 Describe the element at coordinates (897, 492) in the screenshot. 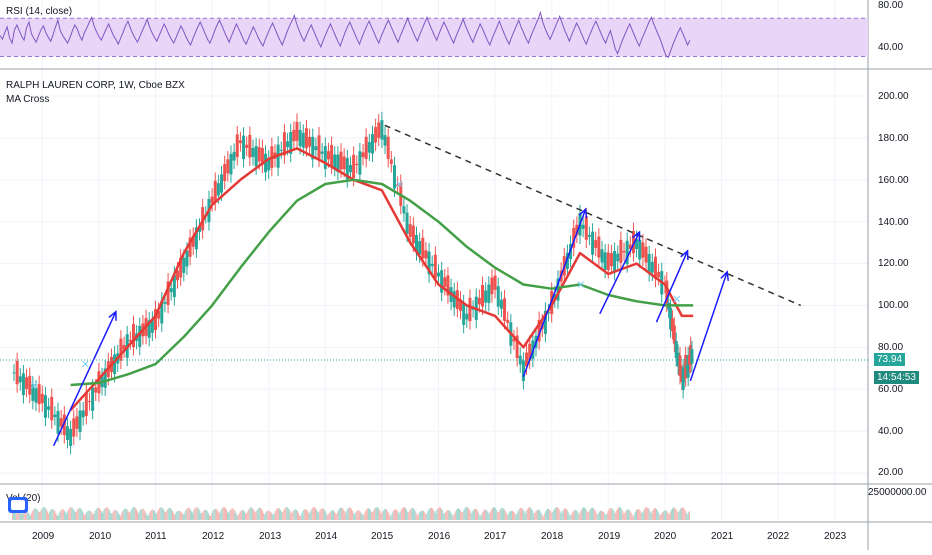

I see `volume-tick: 25000000.00` at that location.